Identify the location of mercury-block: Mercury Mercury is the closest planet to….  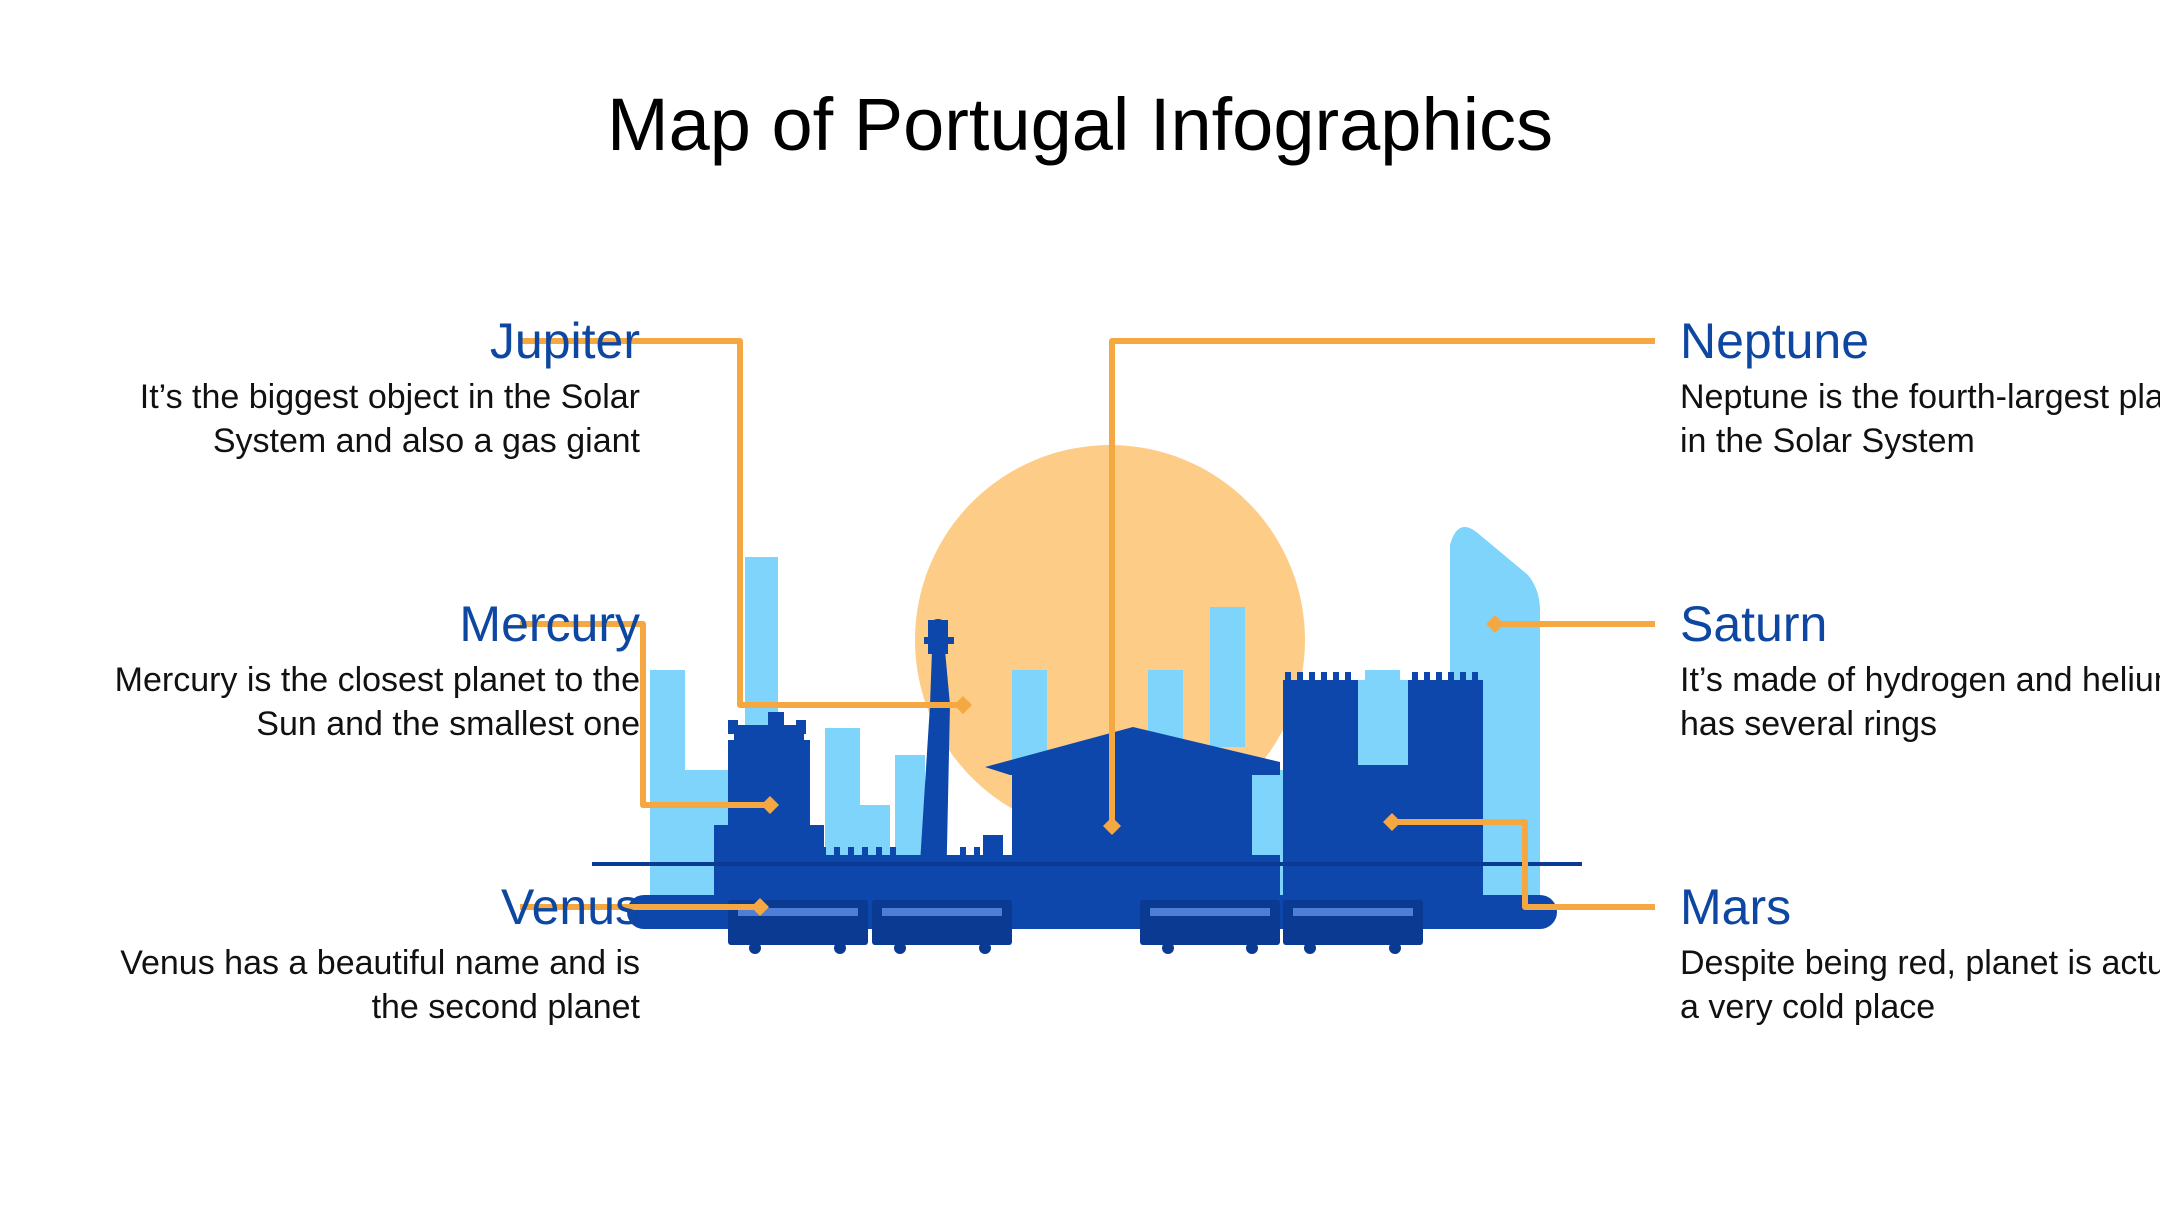
(360, 670).